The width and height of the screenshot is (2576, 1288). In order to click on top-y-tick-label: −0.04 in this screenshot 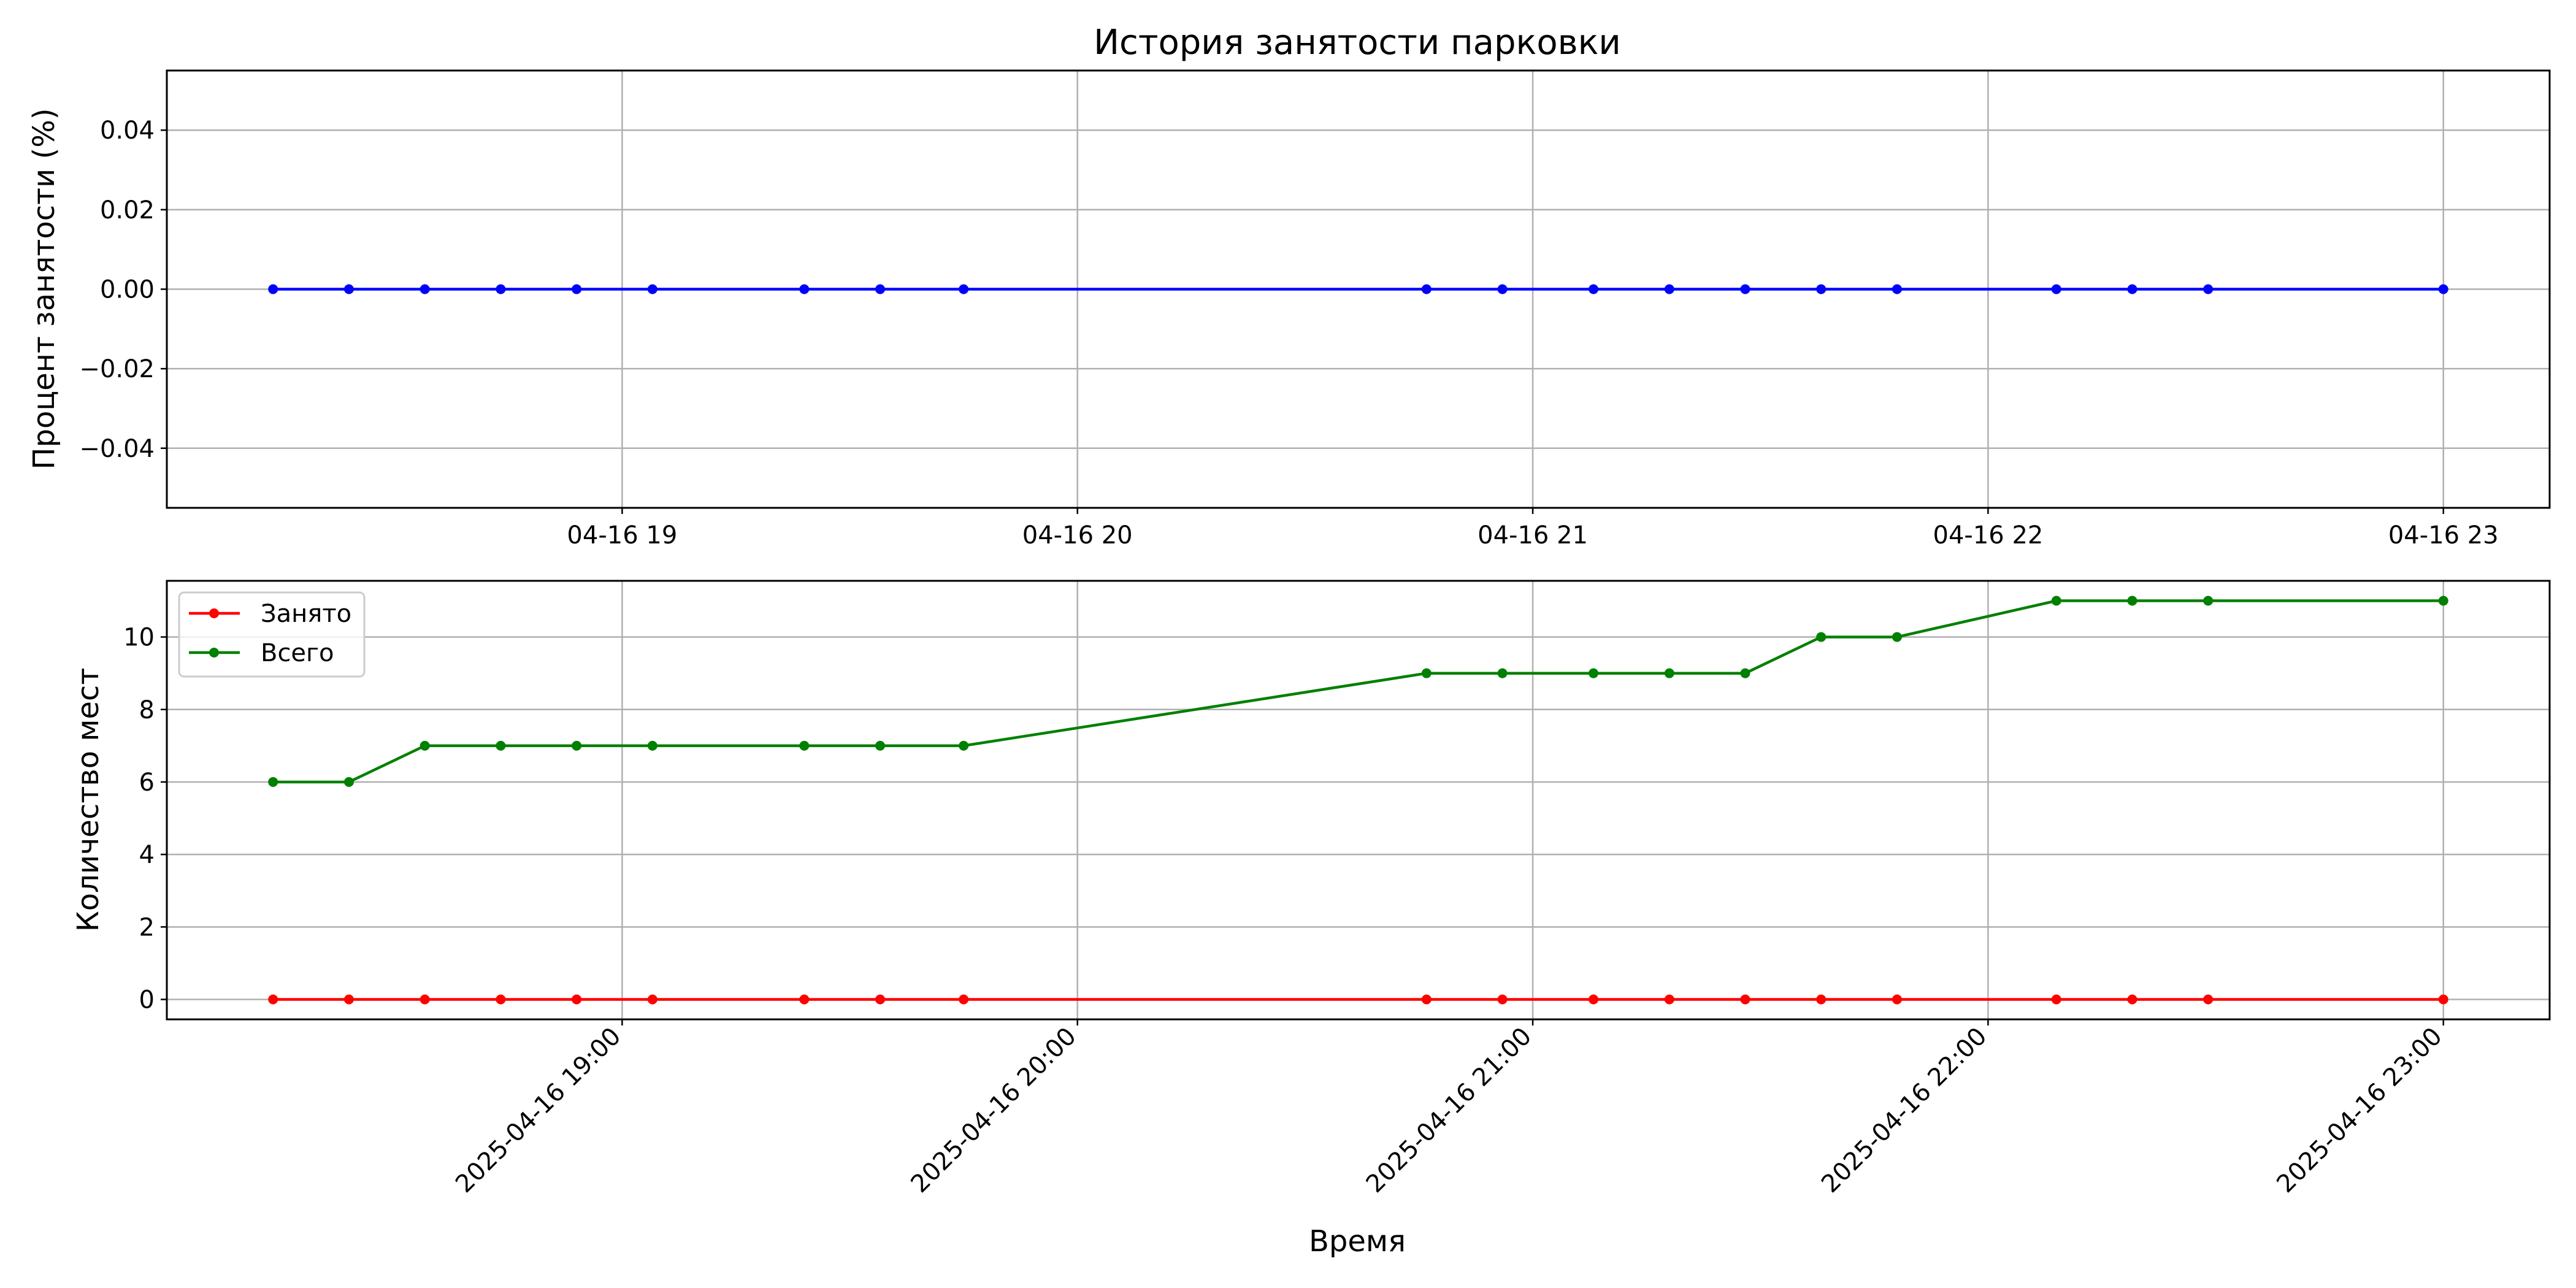, I will do `click(117, 449)`.